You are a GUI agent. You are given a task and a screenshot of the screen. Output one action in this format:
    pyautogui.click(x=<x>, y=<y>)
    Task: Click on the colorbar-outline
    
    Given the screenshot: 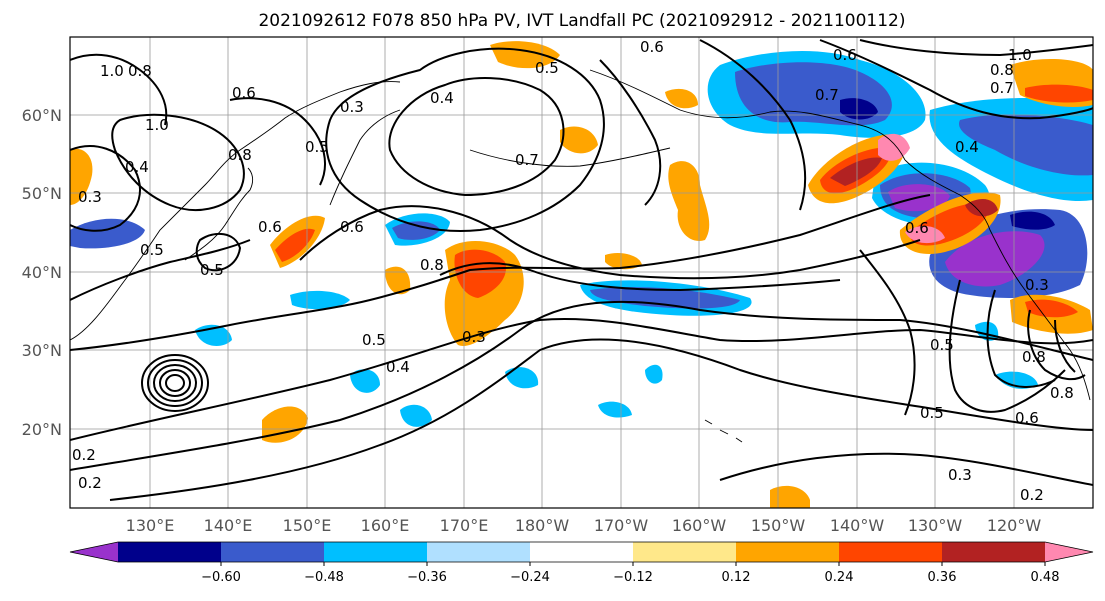 What is the action you would take?
    pyautogui.click(x=581, y=552)
    